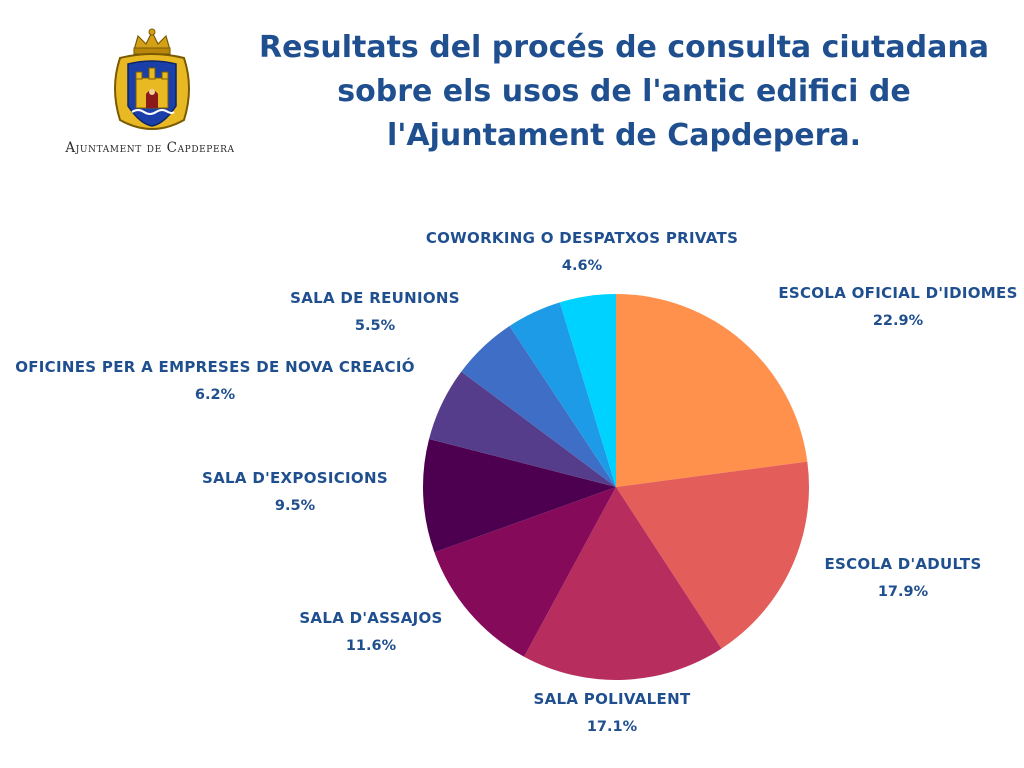 This screenshot has height=768, width=1024. I want to click on slice-value-label: 17.1%, so click(612, 727).